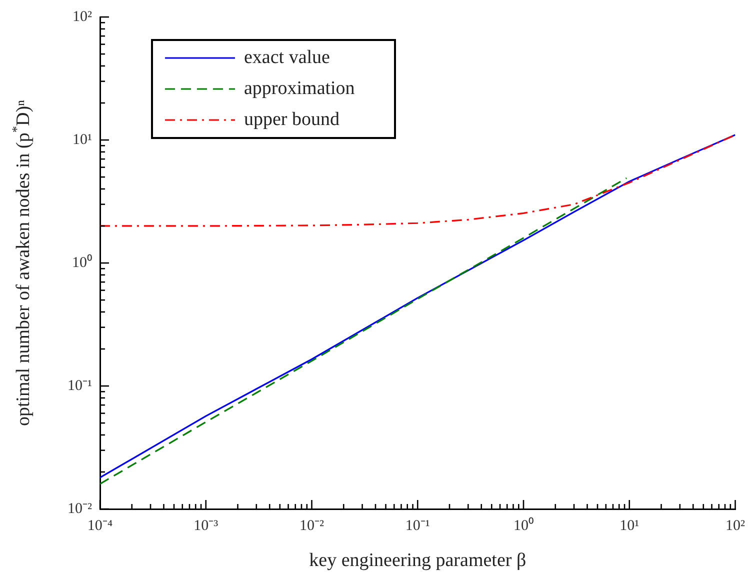 Image resolution: width=753 pixels, height=583 pixels. I want to click on y-tick-label: 10², so click(82, 16).